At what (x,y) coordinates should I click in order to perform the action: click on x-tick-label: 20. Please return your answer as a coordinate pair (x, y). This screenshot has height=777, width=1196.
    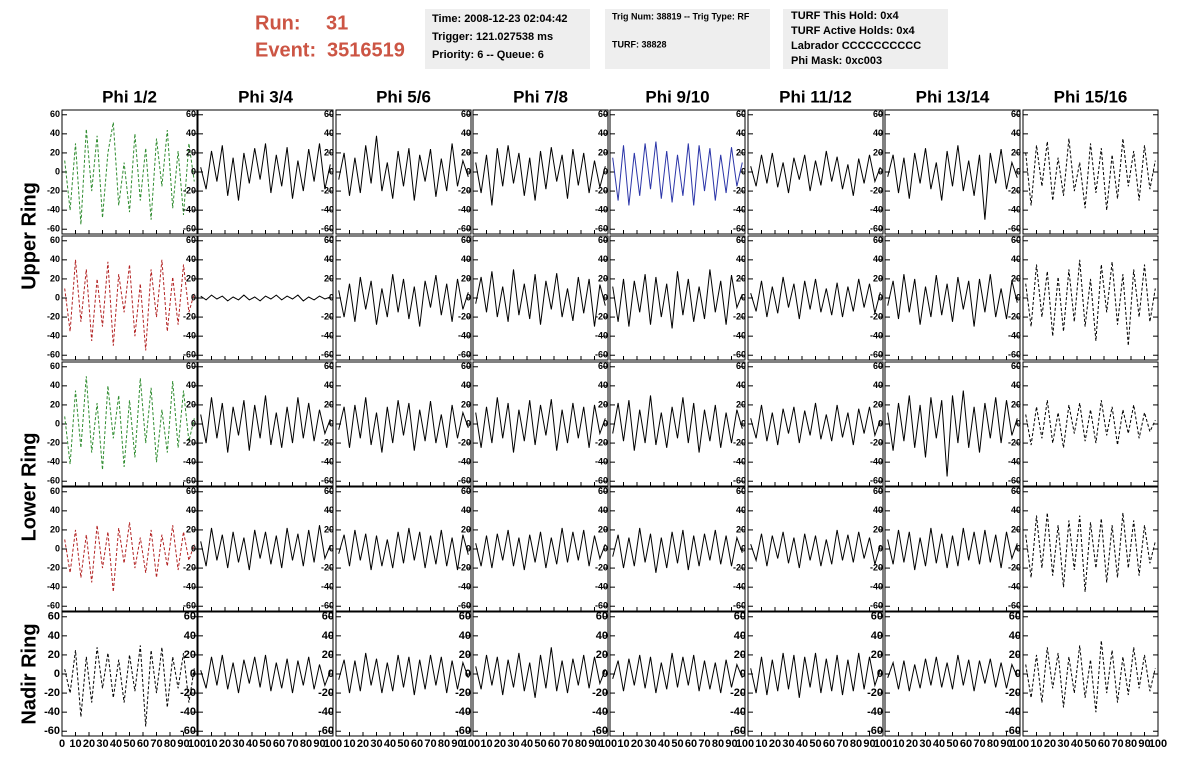
    Looking at the image, I should click on (637, 744).